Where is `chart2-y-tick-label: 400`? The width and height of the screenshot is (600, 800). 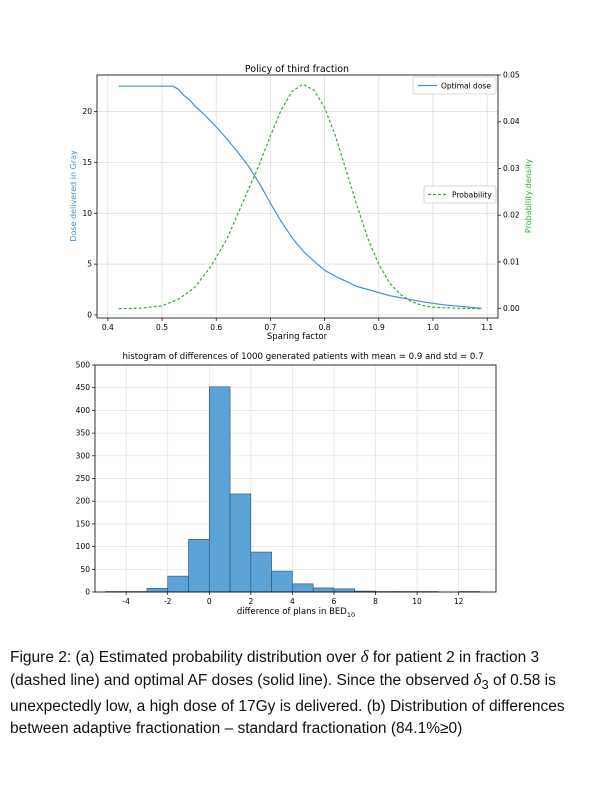 chart2-y-tick-label: 400 is located at coordinates (83, 410).